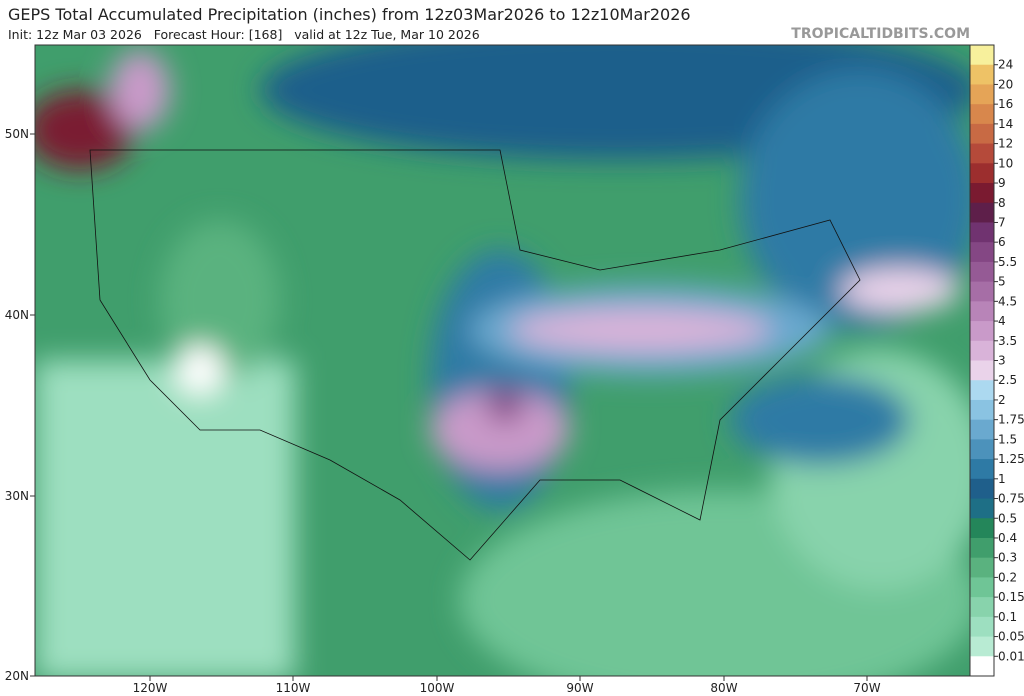 This screenshot has width=1024, height=696. Describe the element at coordinates (1007, 439) in the screenshot. I see `colorbar-label: 1.5` at that location.